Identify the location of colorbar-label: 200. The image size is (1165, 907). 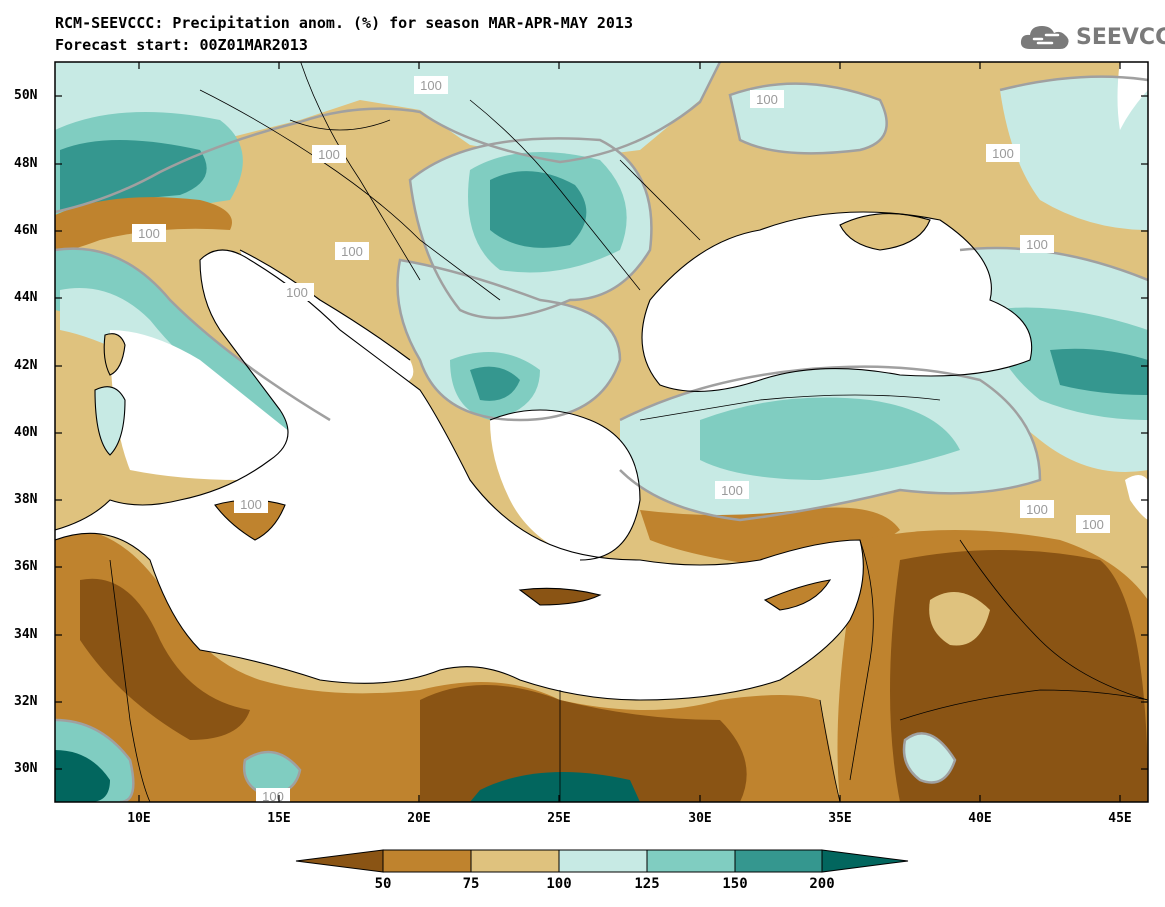
(822, 884).